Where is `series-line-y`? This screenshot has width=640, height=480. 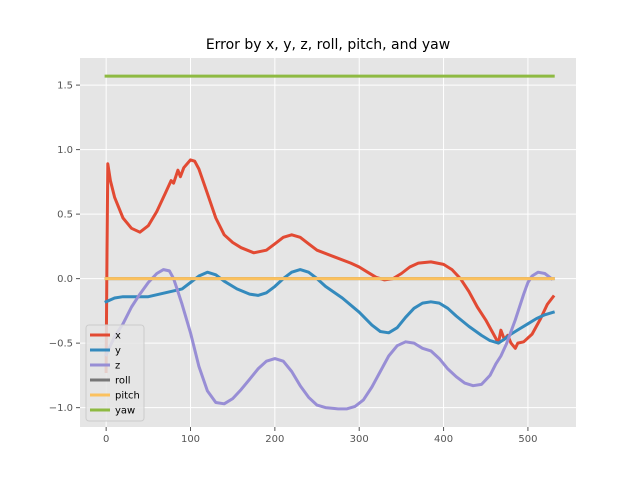 series-line-y is located at coordinates (330, 306).